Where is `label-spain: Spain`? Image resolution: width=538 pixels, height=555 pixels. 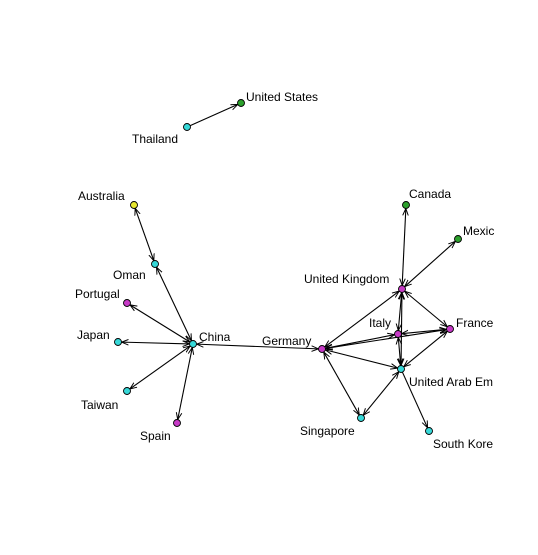
label-spain: Spain is located at coordinates (155, 436).